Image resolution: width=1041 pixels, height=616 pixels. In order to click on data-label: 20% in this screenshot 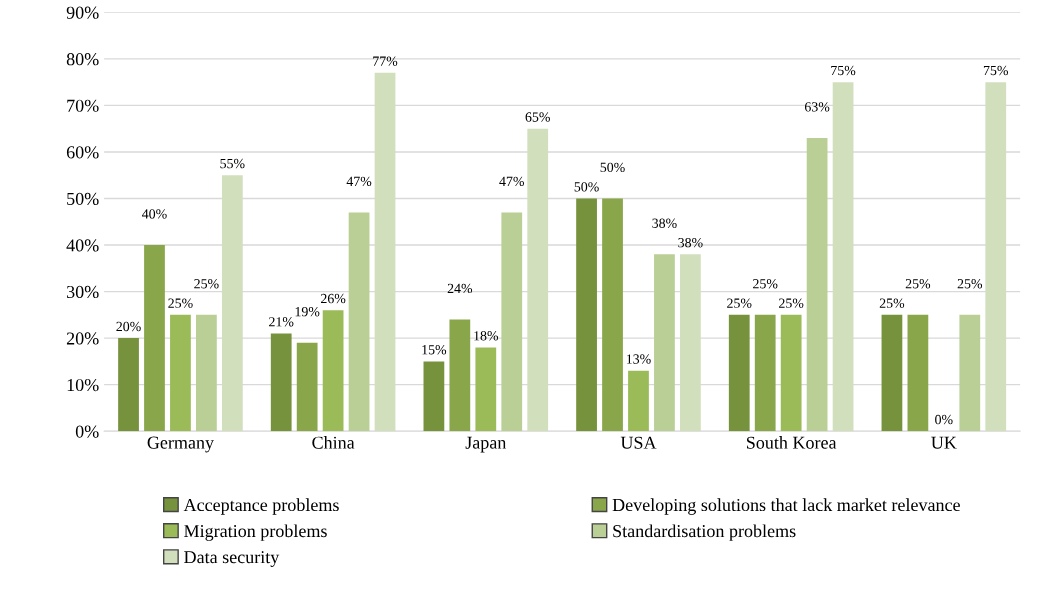, I will do `click(128, 326)`.